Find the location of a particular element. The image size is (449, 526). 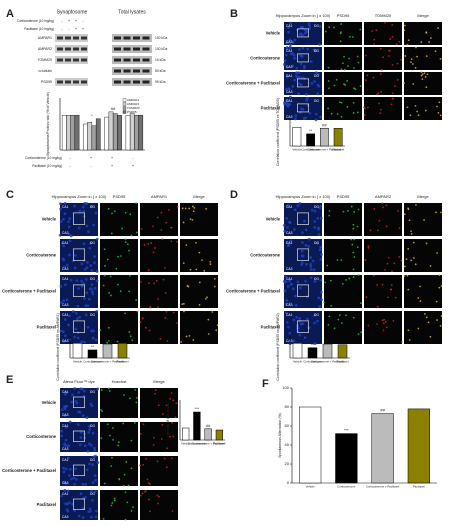

legend-swatch is located at coordinates (124, 100).